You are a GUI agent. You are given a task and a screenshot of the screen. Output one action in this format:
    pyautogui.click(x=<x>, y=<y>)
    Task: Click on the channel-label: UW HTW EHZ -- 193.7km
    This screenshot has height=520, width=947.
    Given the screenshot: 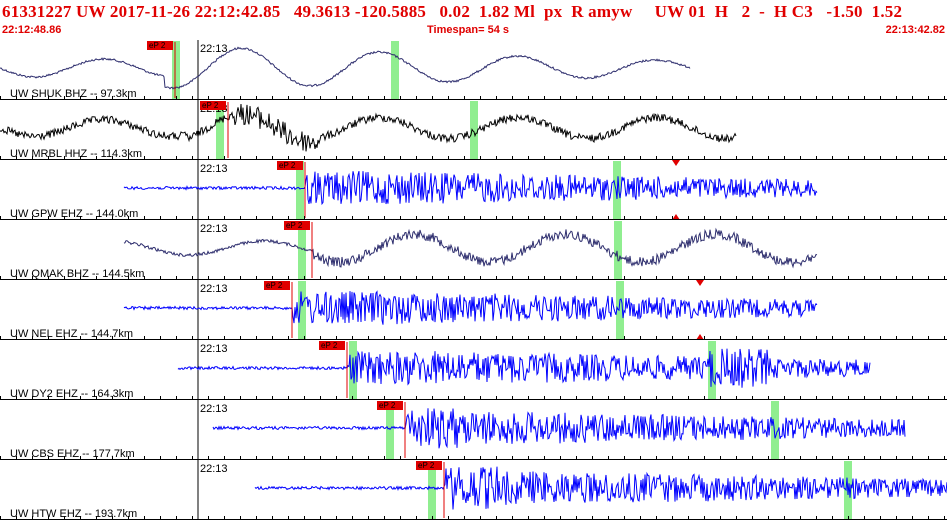 What is the action you would take?
    pyautogui.click(x=73, y=514)
    